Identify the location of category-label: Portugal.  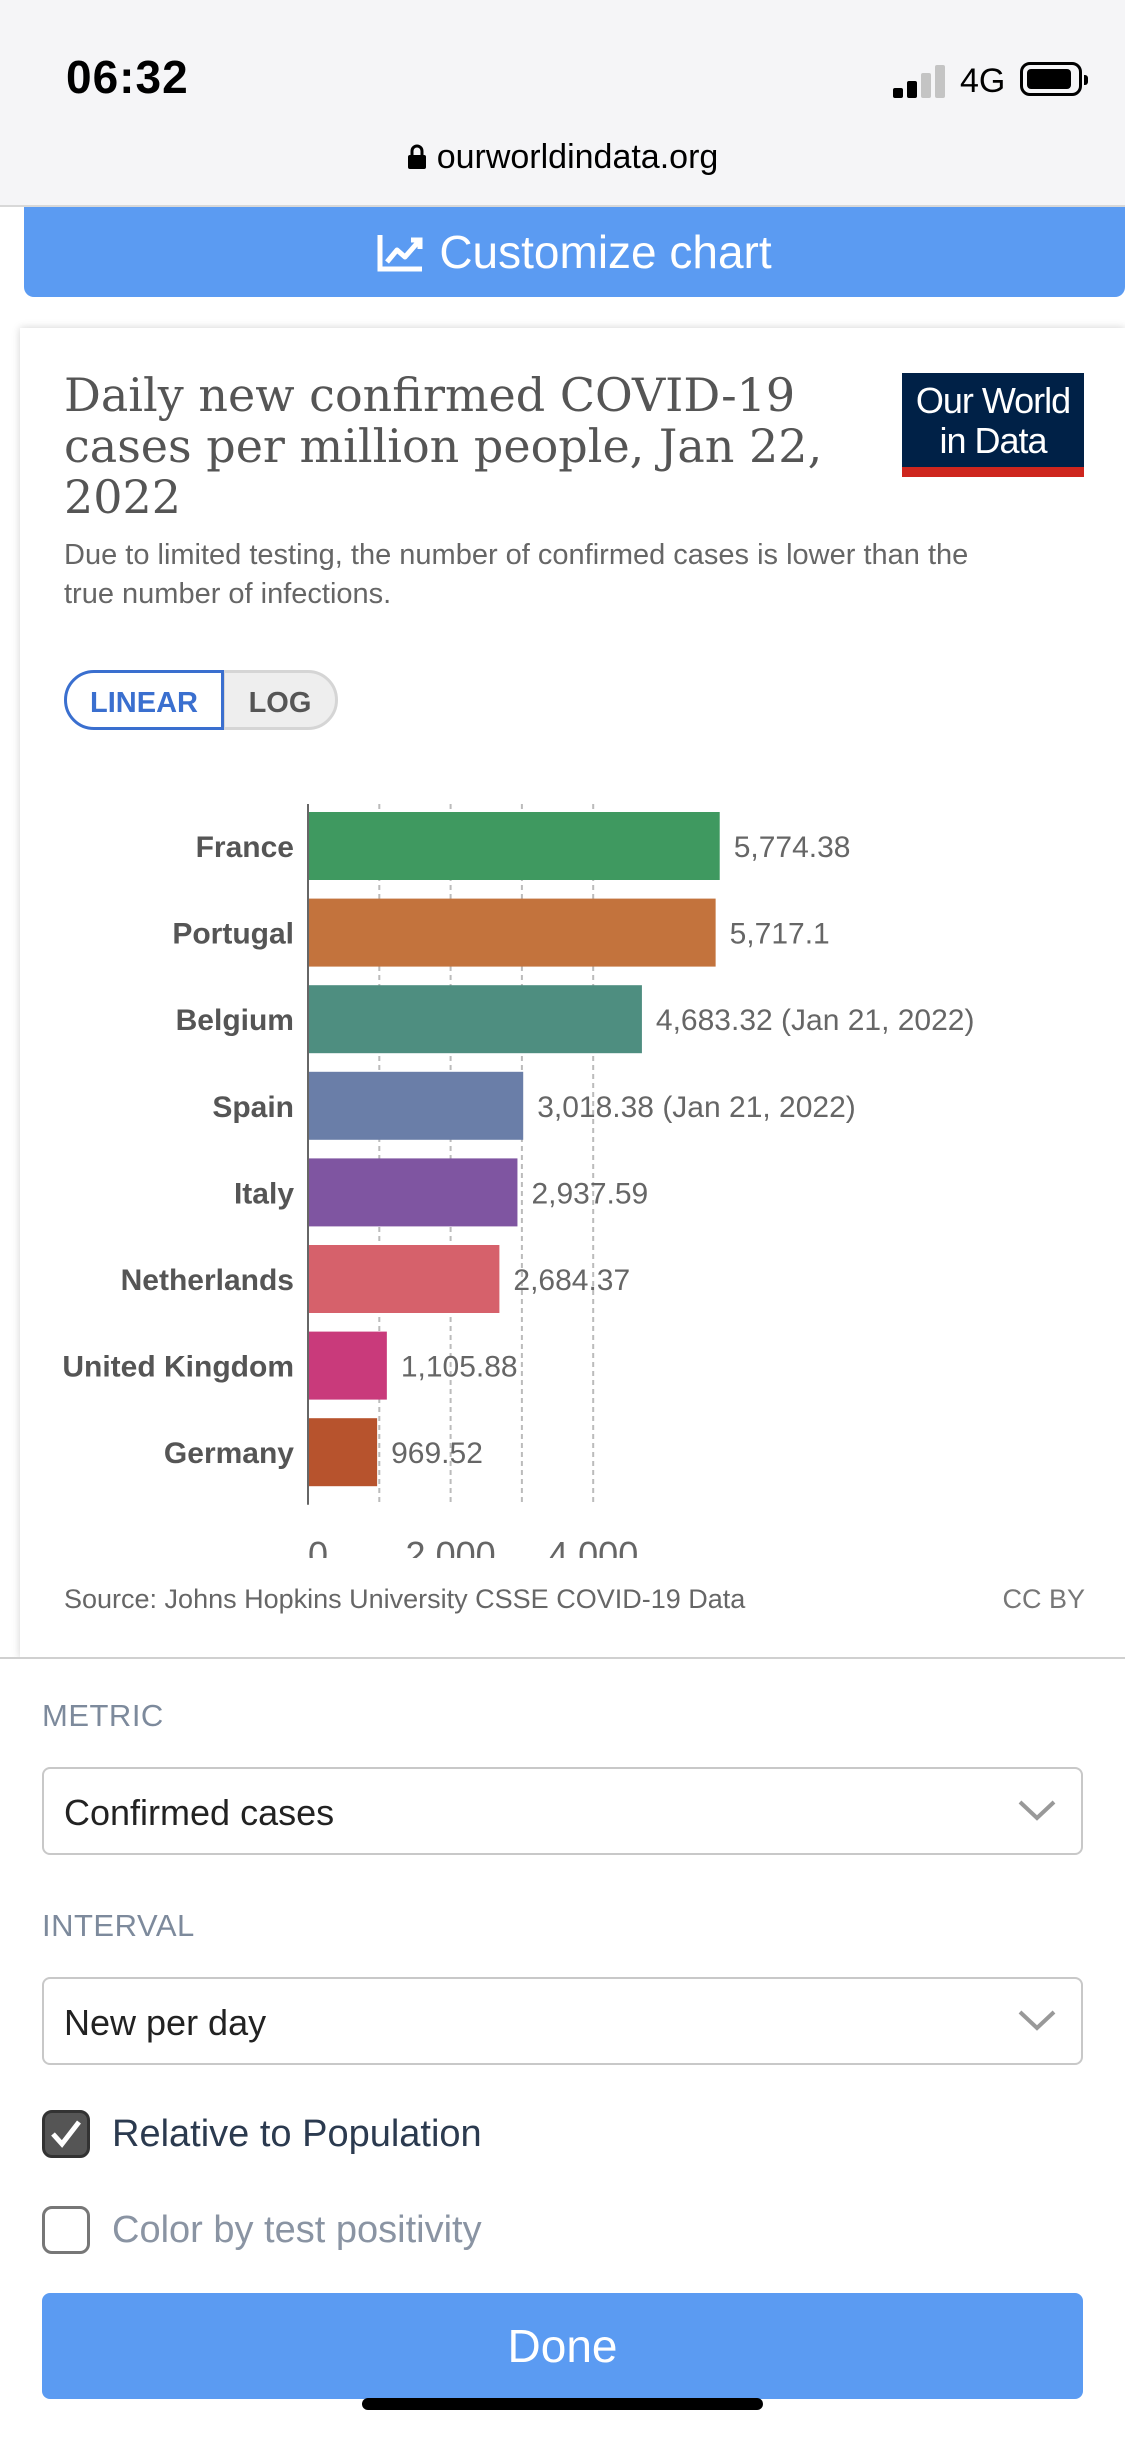
(233, 934).